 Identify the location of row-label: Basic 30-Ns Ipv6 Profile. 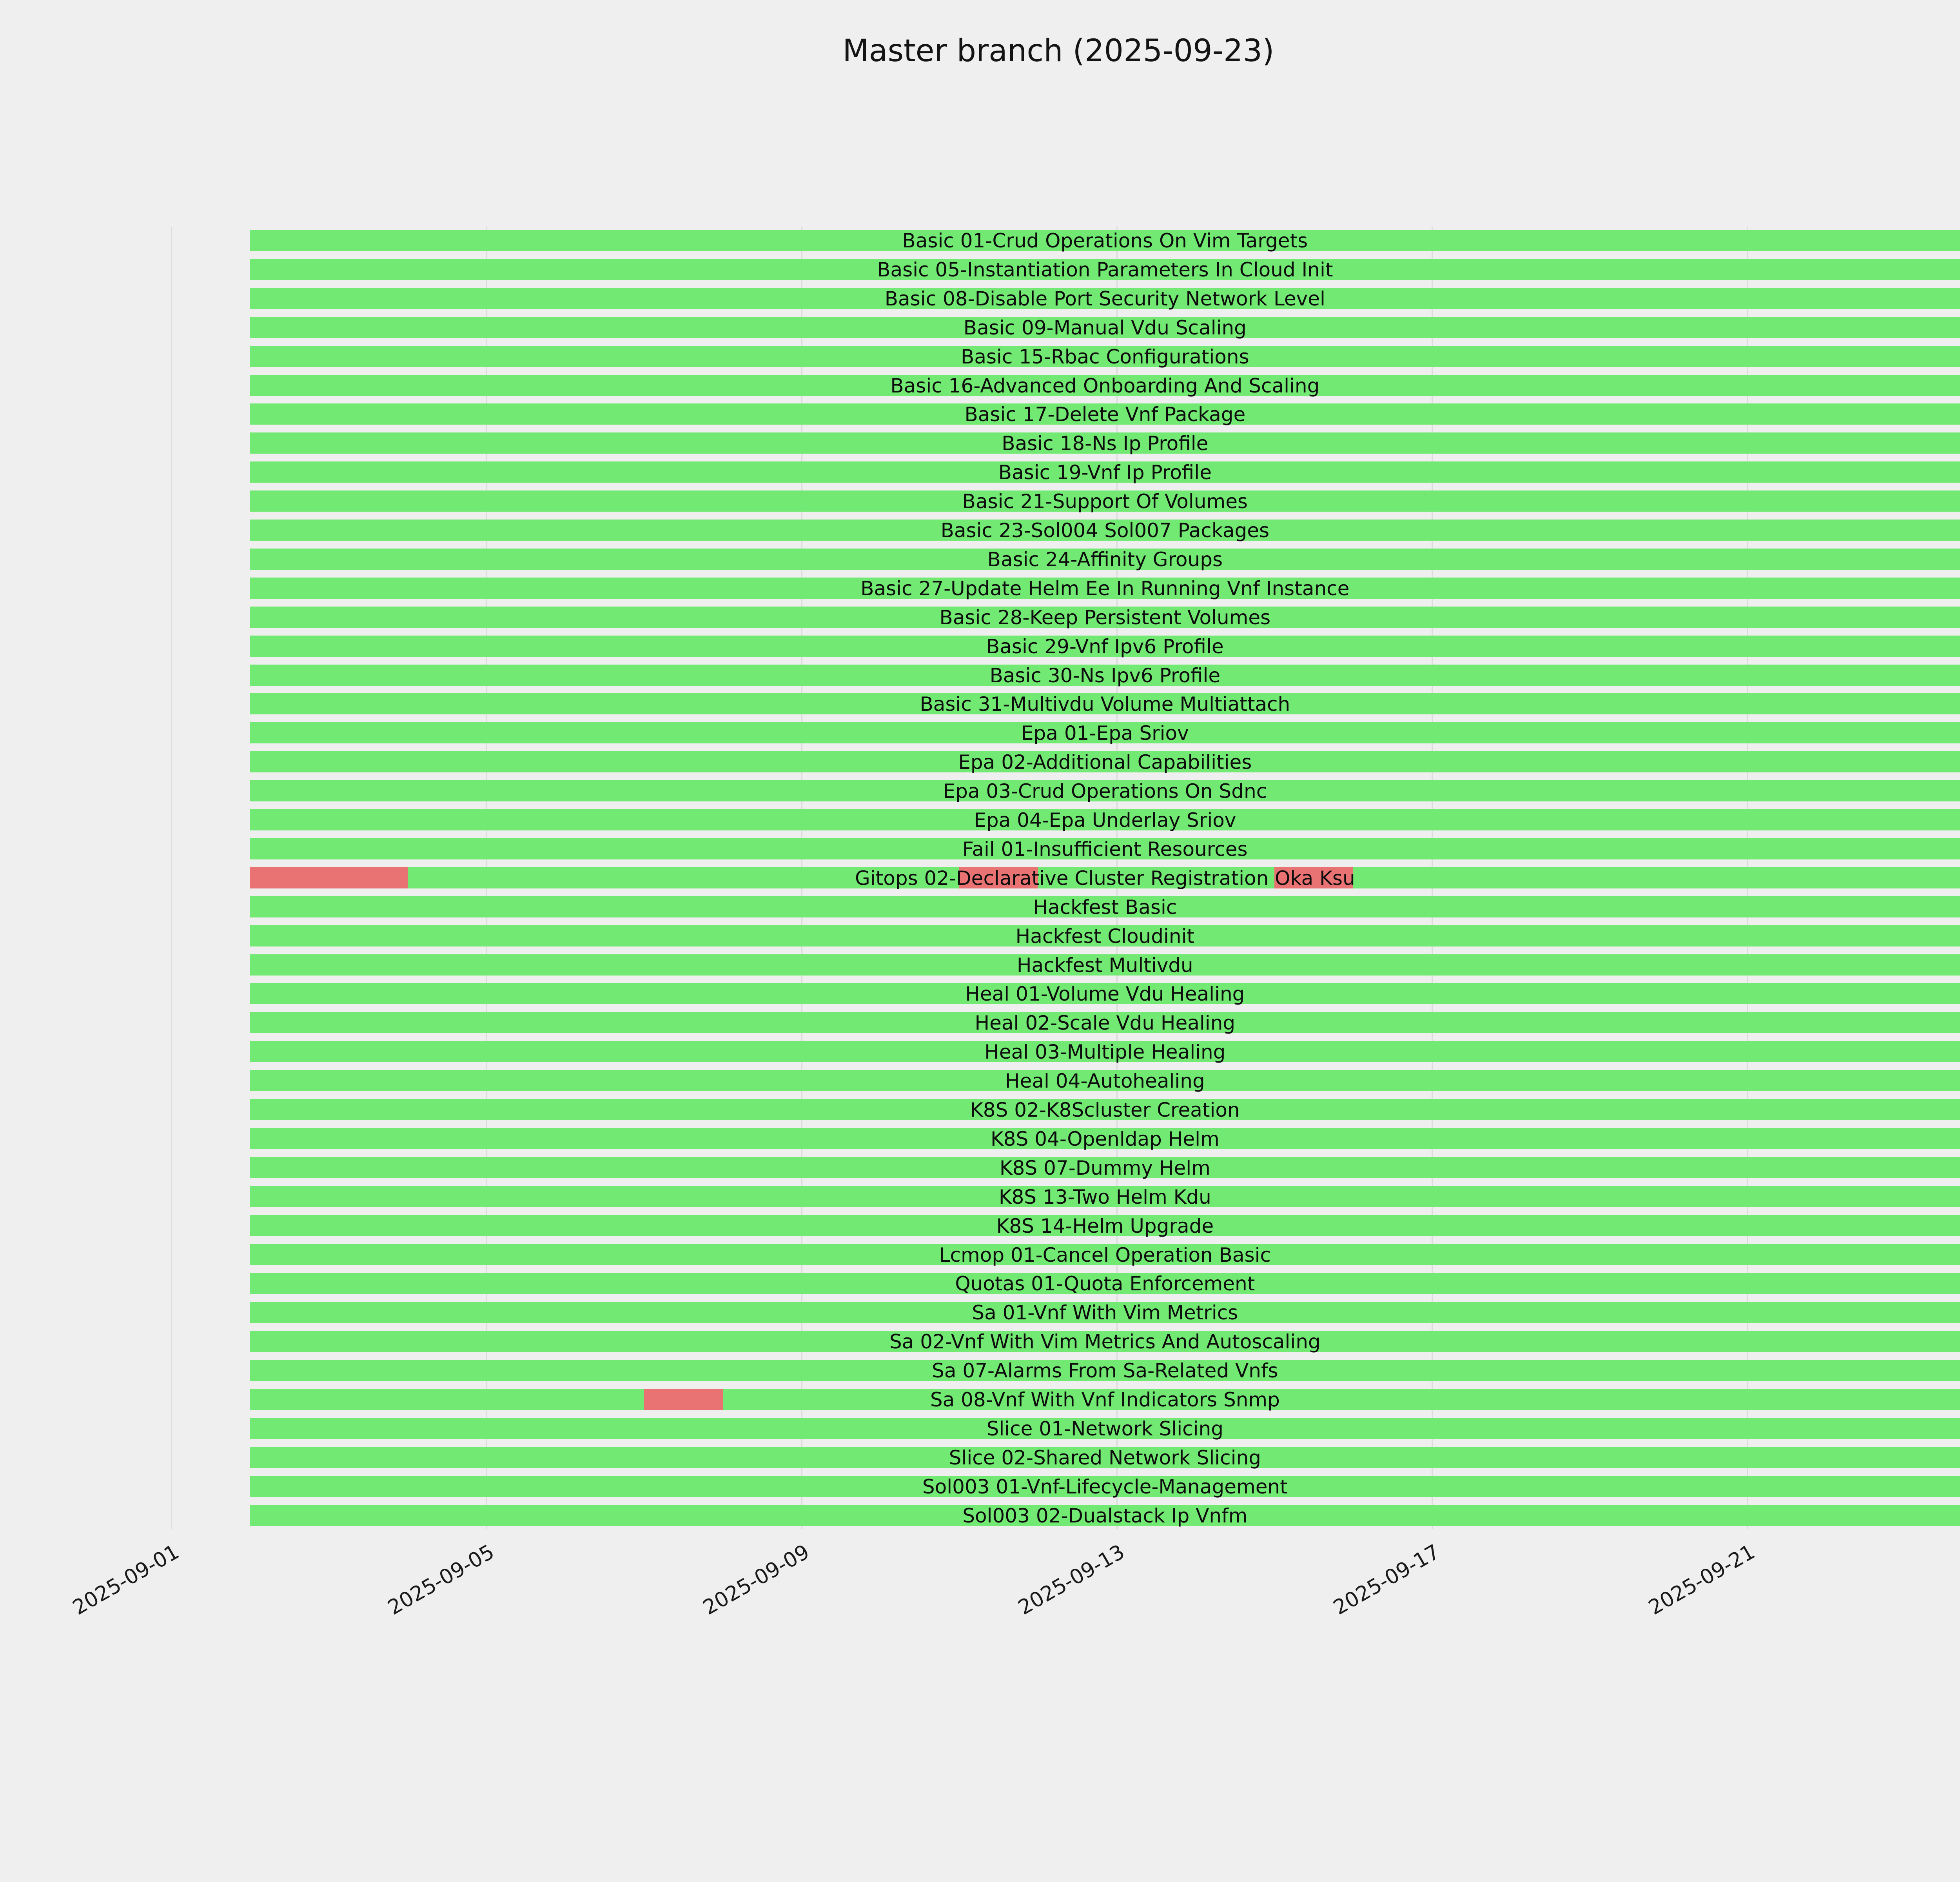
(1105, 675).